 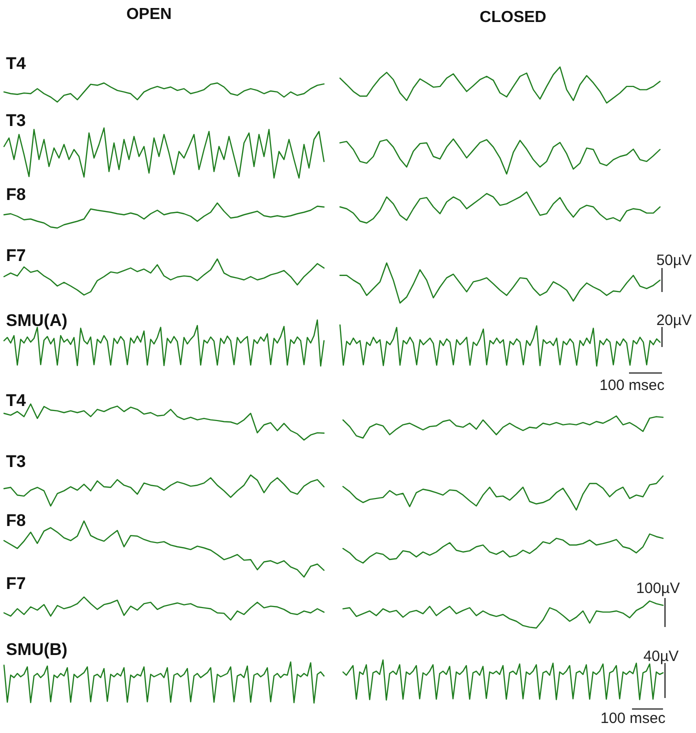 I want to click on chart-title: OPEN, so click(x=149, y=14).